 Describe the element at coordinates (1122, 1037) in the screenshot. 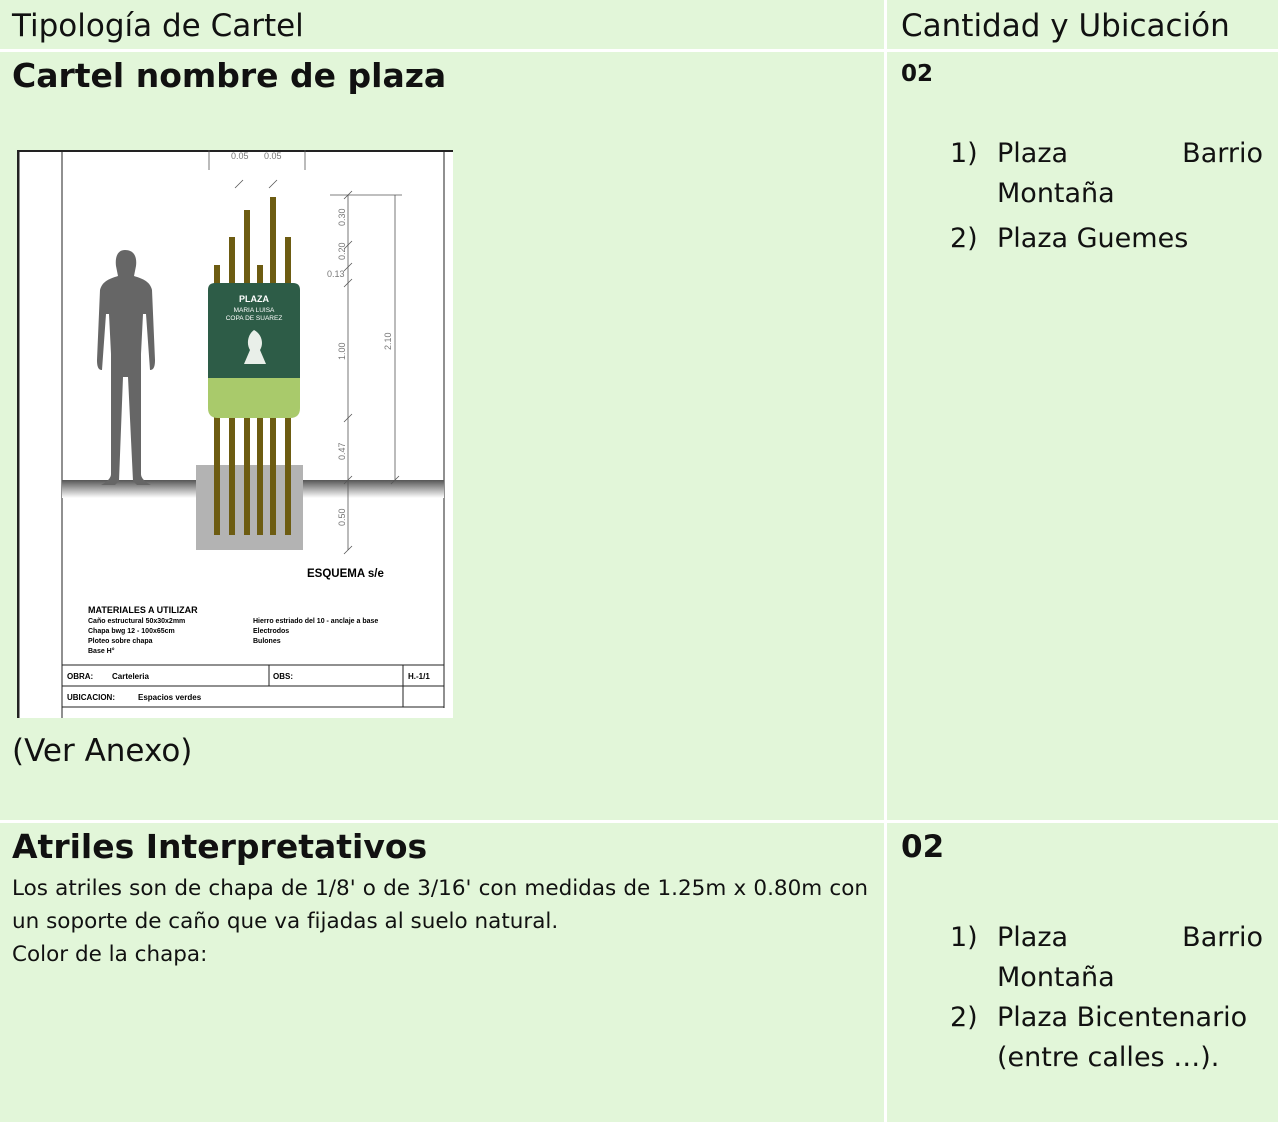

I see `location-text: Plaza Bicentenario (entre calles …).` at that location.